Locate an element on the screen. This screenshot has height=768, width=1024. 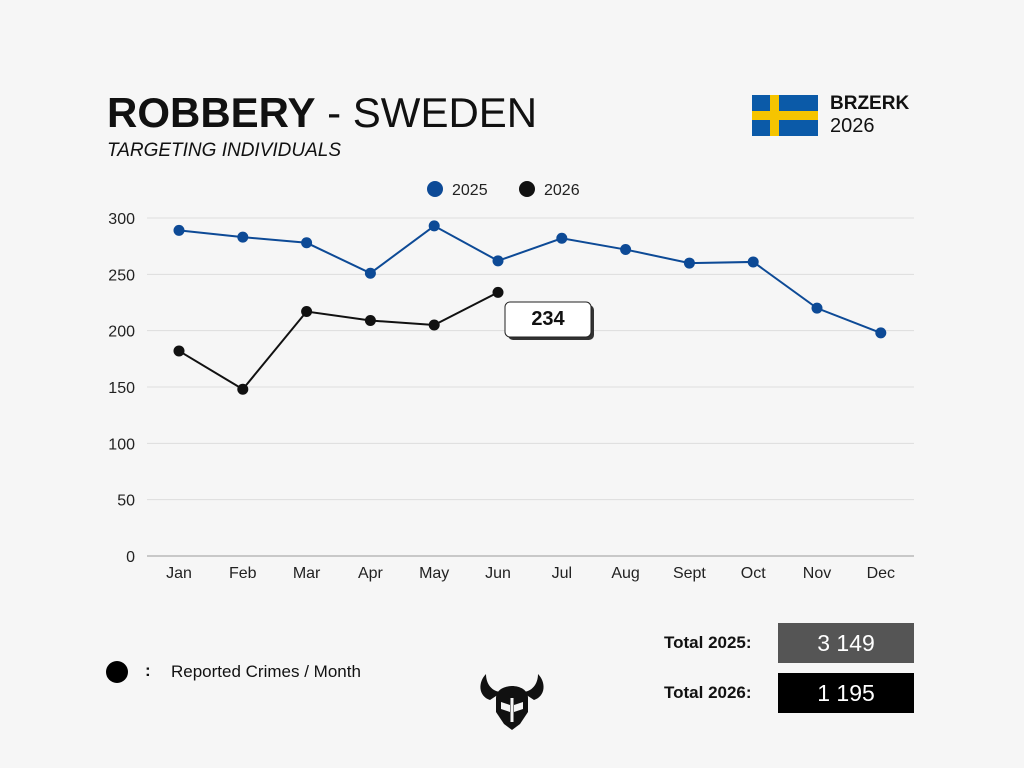
y-tick-label: 300 is located at coordinates (121, 219).